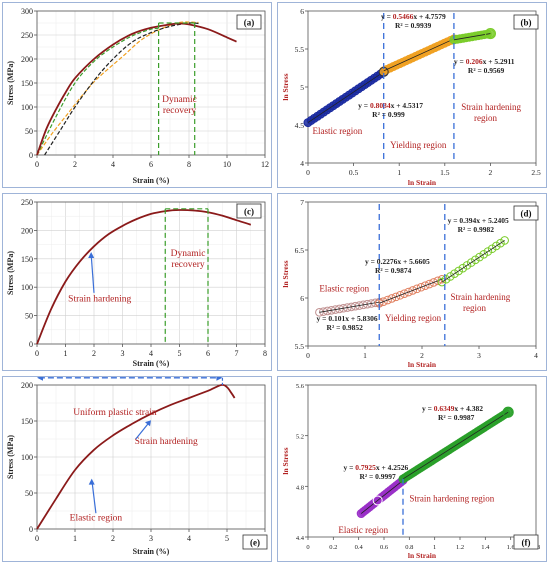 This screenshot has width=550, height=565. Describe the element at coordinates (511, 547) in the screenshot. I see `x-tick-label: 1.6` at that location.